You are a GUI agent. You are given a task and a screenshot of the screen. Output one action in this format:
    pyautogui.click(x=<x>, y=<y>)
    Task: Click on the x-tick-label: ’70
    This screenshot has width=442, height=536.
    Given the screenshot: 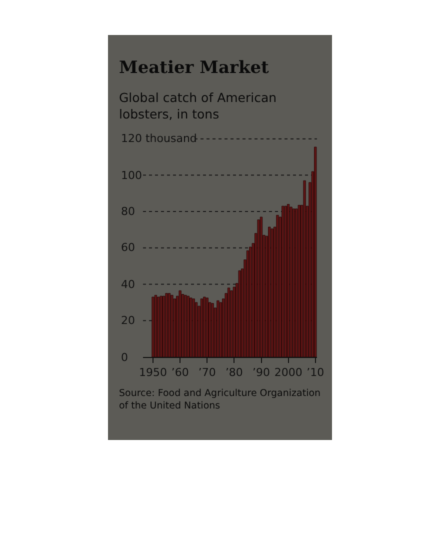 What is the action you would take?
    pyautogui.click(x=207, y=373)
    